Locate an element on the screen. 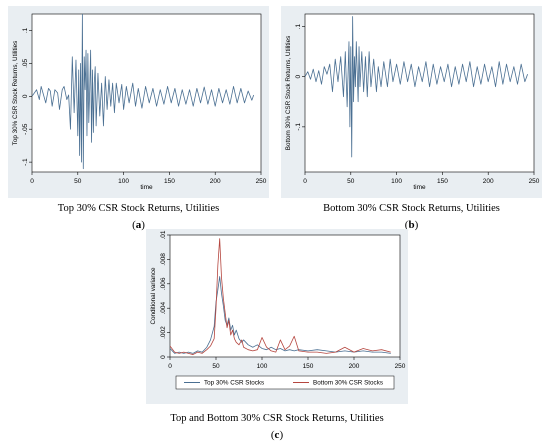 Image resolution: width=550 pixels, height=446 pixels. plot-area is located at coordinates (285, 296).